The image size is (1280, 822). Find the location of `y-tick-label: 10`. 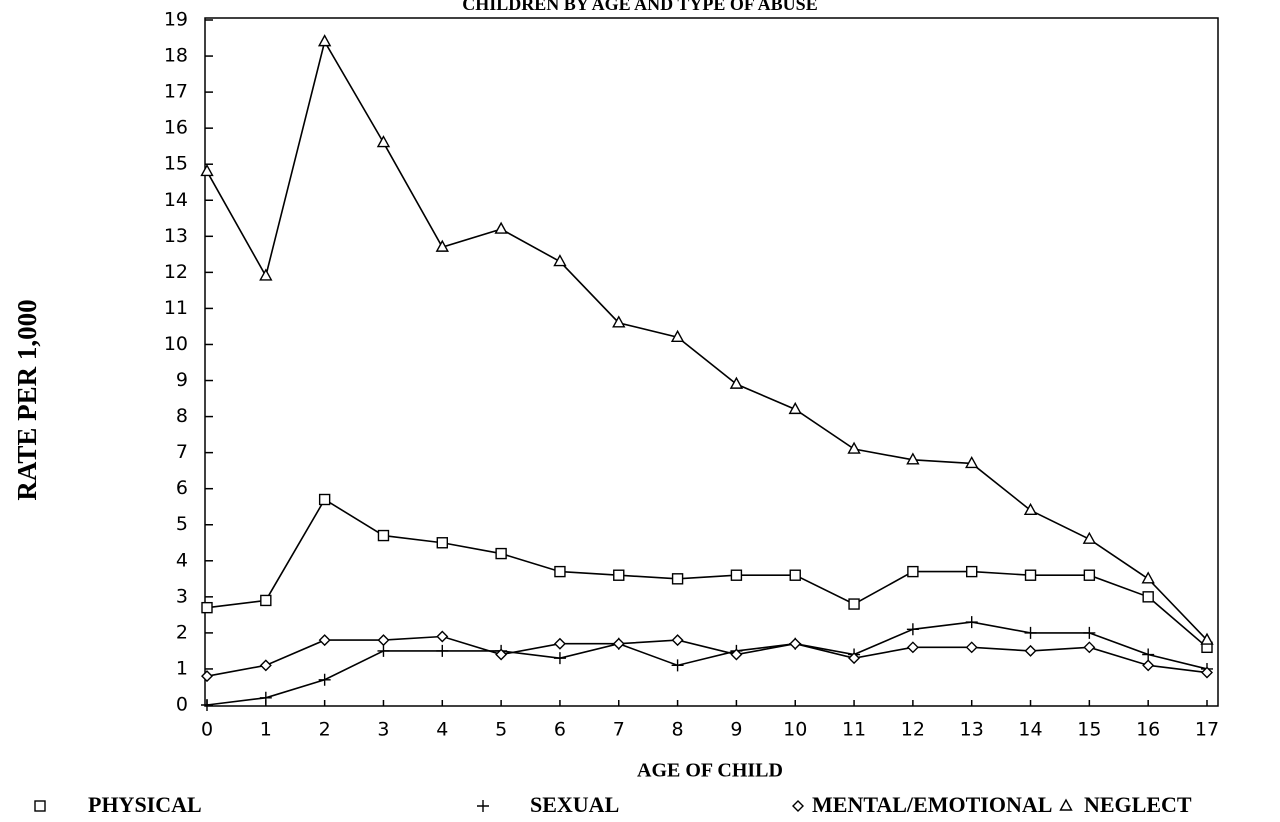

y-tick-label: 10 is located at coordinates (176, 344).